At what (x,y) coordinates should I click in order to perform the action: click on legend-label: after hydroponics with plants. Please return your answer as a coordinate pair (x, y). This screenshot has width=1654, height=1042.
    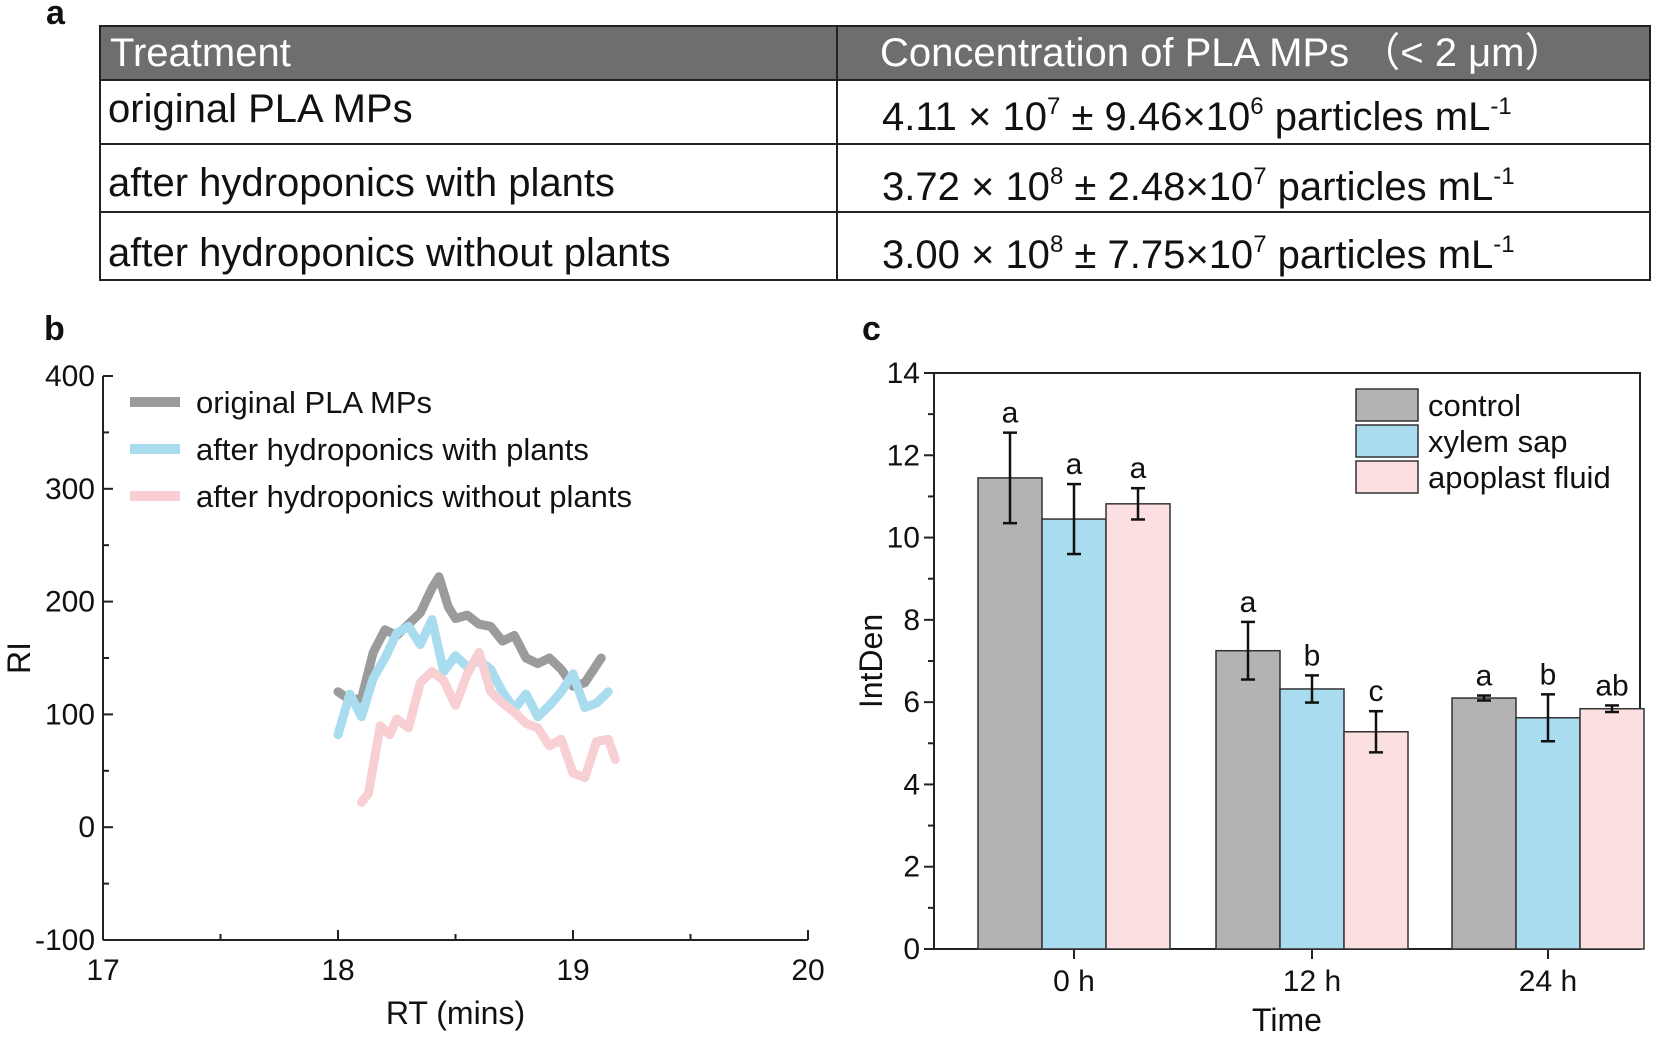
    Looking at the image, I should click on (392, 449).